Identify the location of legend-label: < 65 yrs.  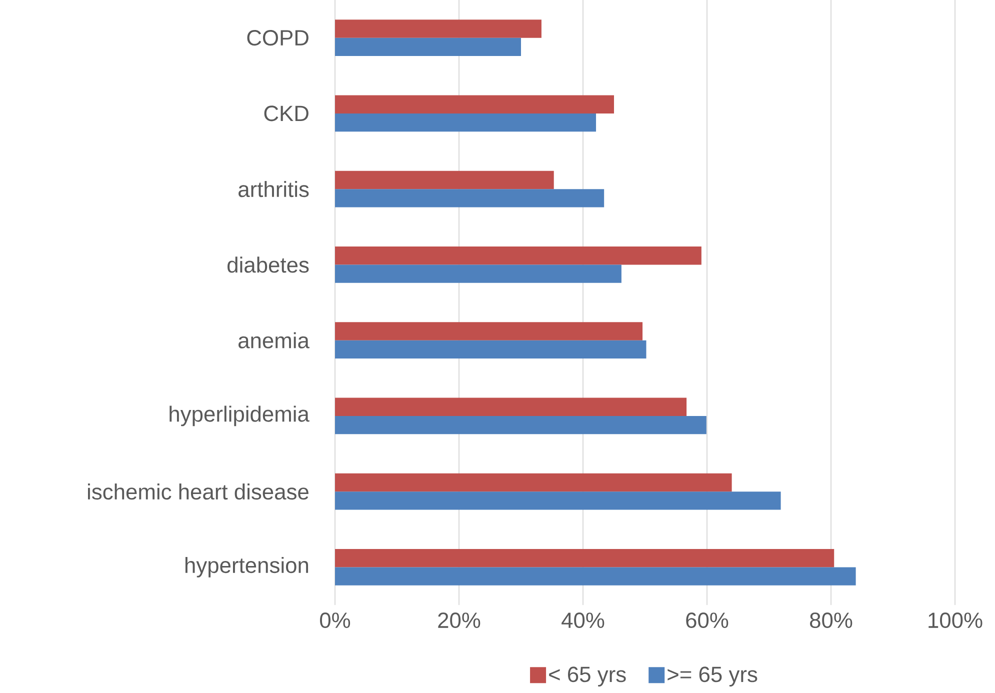
(587, 676).